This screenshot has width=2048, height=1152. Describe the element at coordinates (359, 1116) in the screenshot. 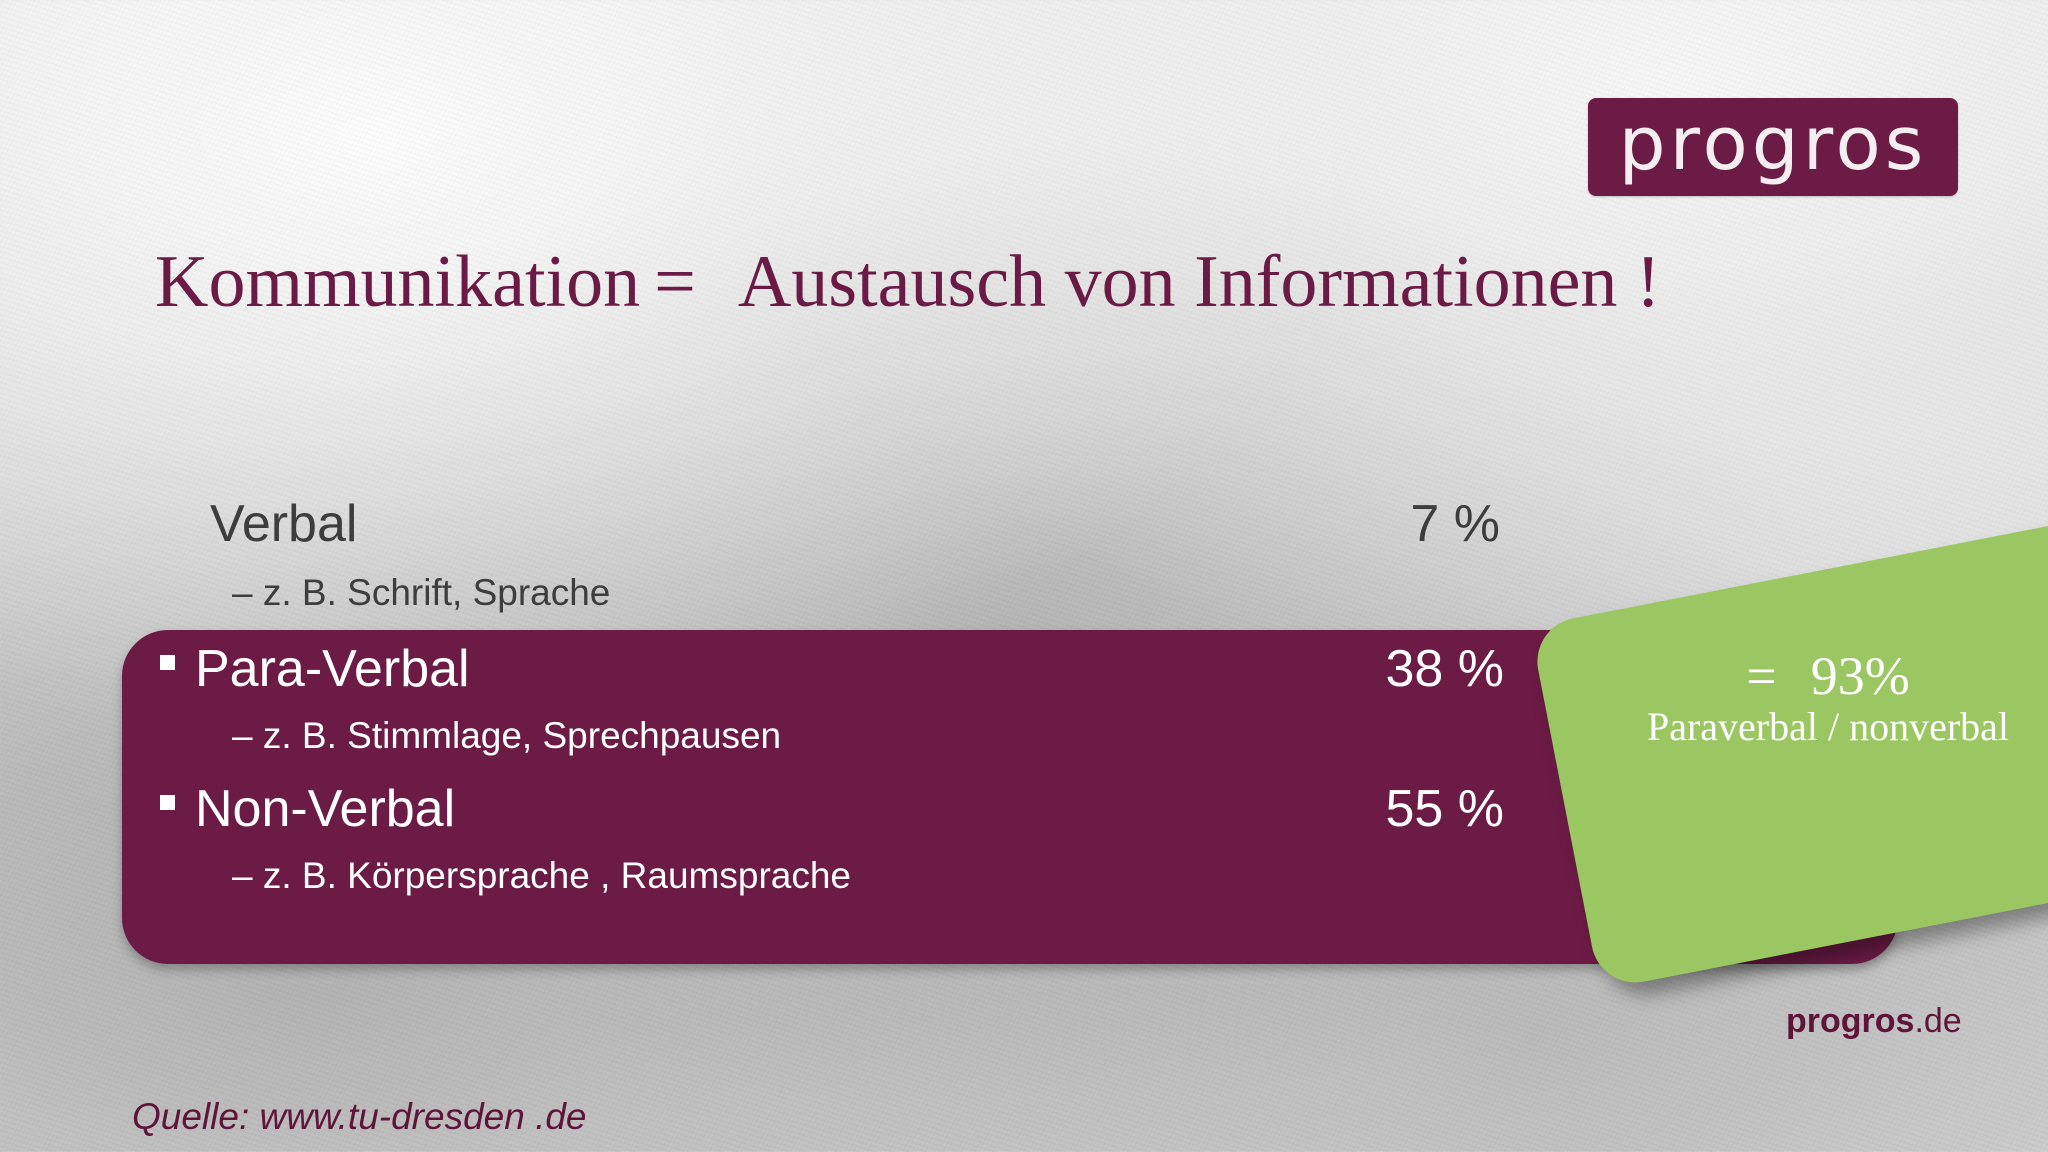

I see `source-citation: Quelle: www.tu-dresden .de` at that location.